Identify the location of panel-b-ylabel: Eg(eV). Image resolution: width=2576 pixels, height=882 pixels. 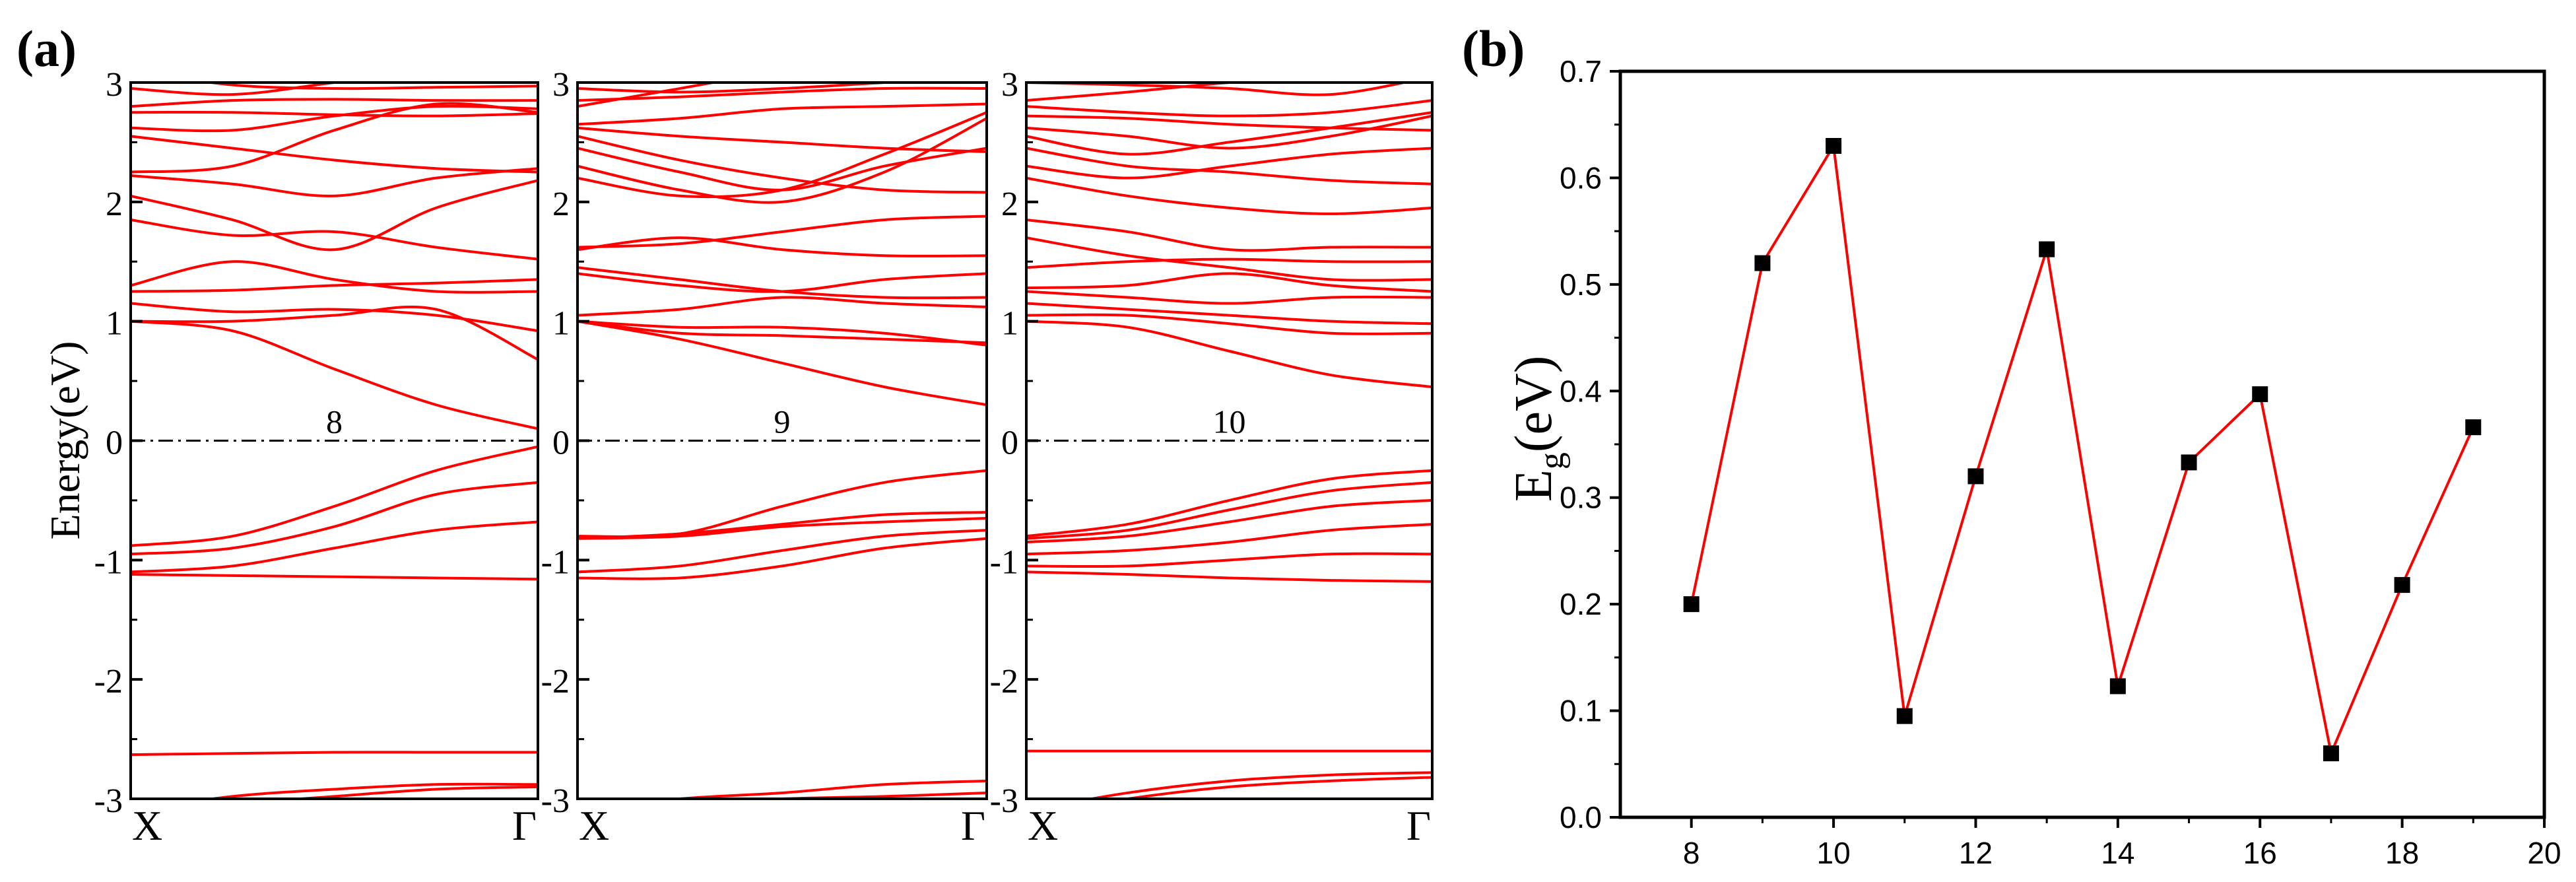
(1538, 429).